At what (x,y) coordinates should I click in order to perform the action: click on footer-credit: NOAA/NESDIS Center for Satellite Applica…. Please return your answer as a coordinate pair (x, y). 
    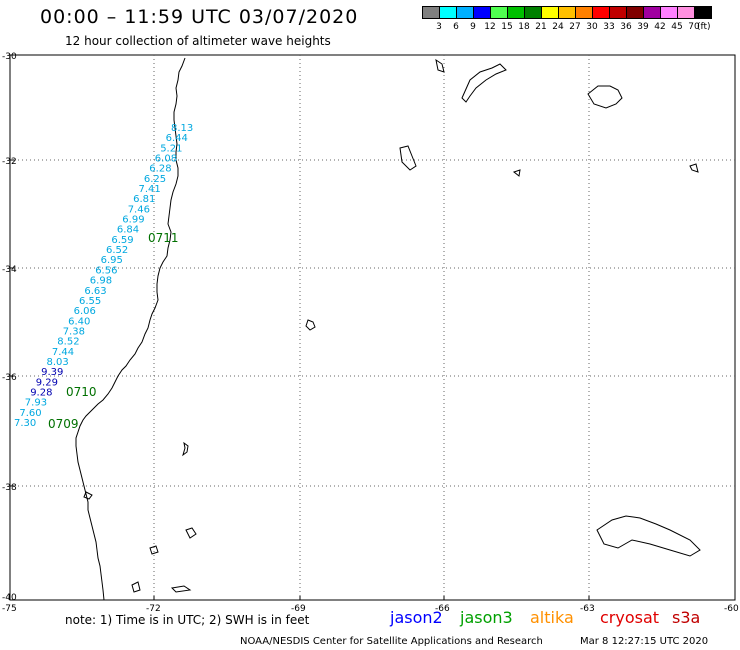
    Looking at the image, I should click on (391, 641).